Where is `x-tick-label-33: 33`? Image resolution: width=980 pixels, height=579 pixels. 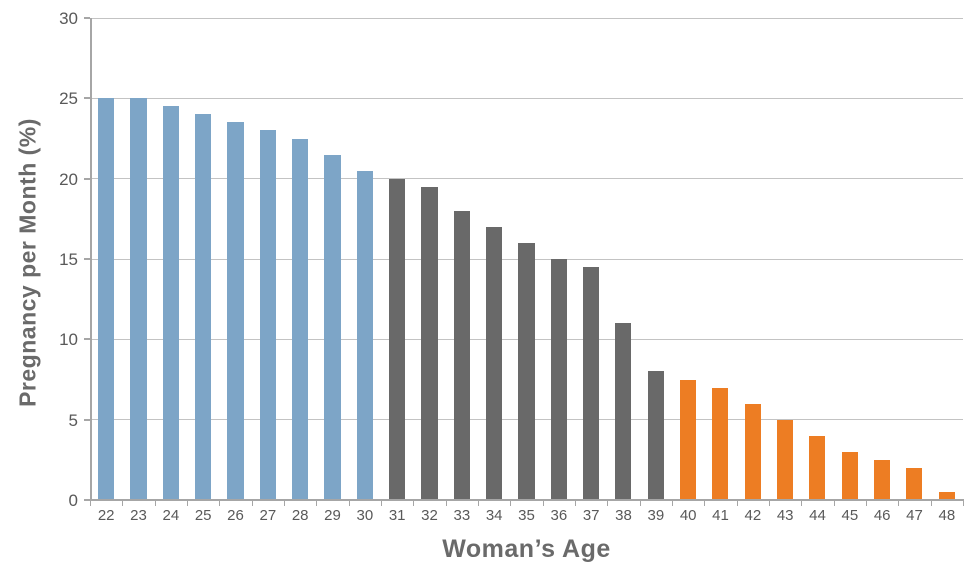 x-tick-label-33: 33 is located at coordinates (462, 515).